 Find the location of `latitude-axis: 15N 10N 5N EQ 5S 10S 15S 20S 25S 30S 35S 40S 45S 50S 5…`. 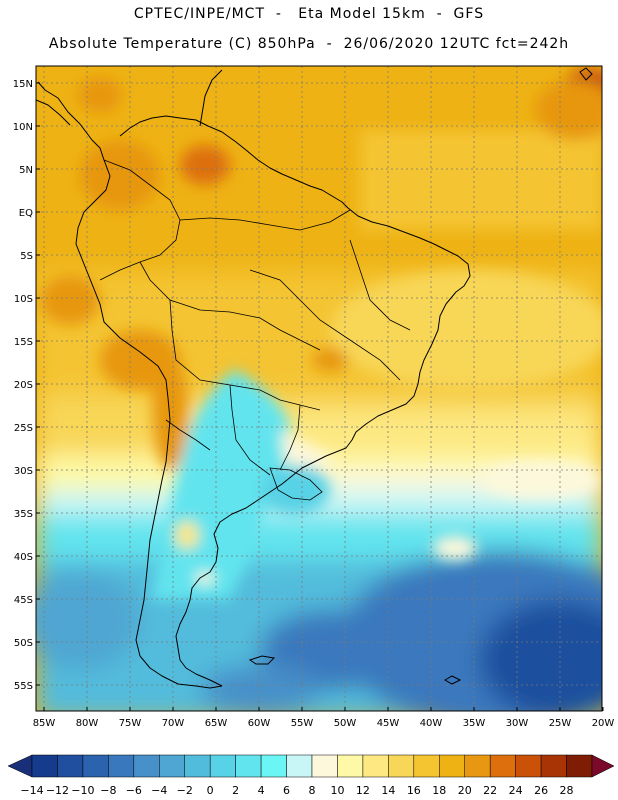

latitude-axis: 15N 10N 5N EQ 5S 10S 15S 20S 25S 30S 35S 40S 45S 50S 5… is located at coordinates (26, 385).